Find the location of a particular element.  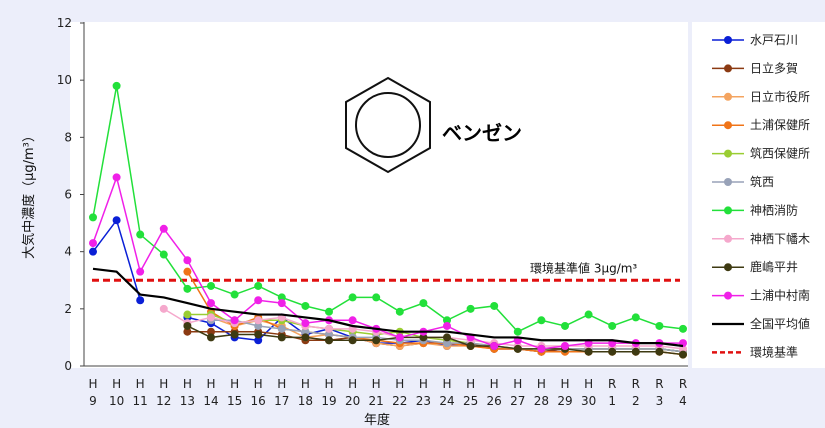

legend-entry: 神栖消防 is located at coordinates (774, 209).